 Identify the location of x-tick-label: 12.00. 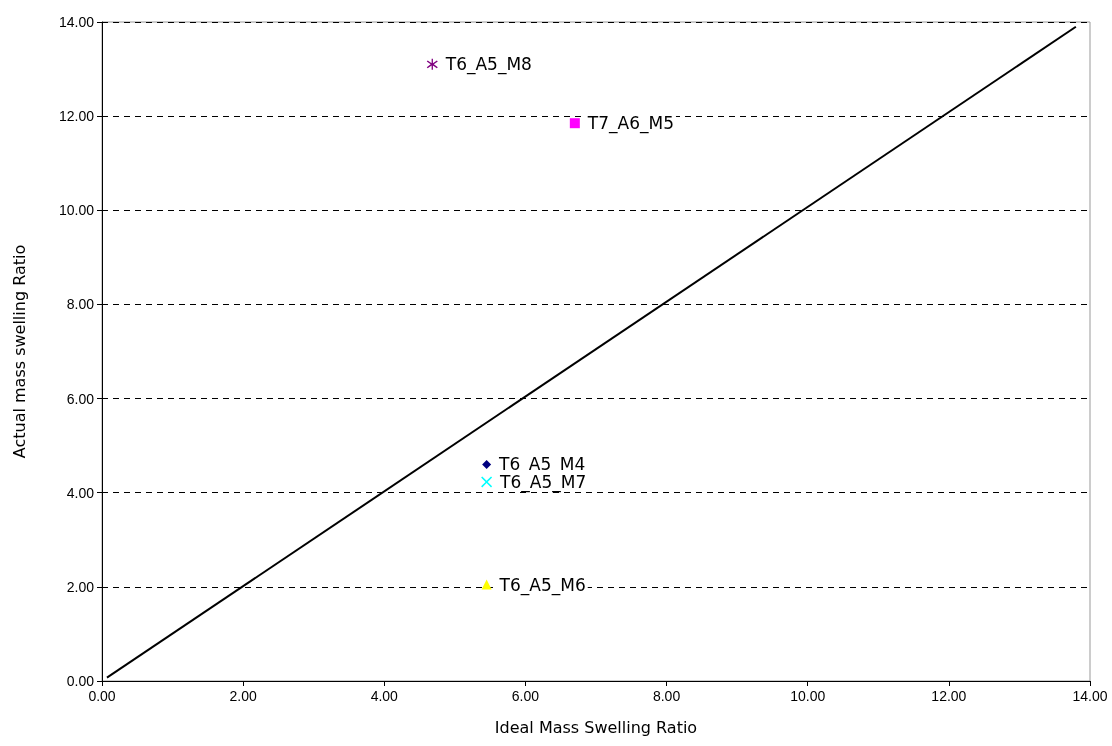
(949, 696).